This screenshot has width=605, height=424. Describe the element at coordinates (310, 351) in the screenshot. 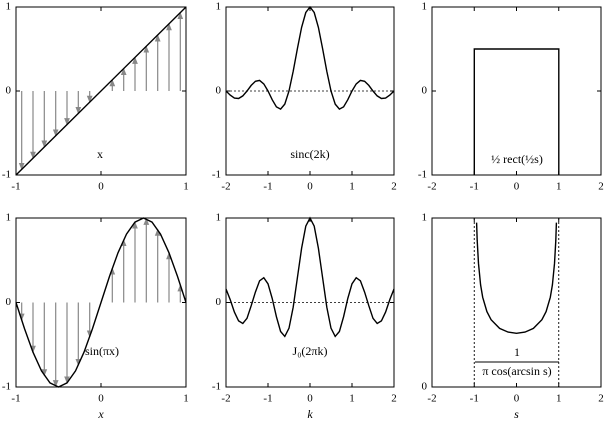

I see `annotation: J₀(2πk)` at that location.